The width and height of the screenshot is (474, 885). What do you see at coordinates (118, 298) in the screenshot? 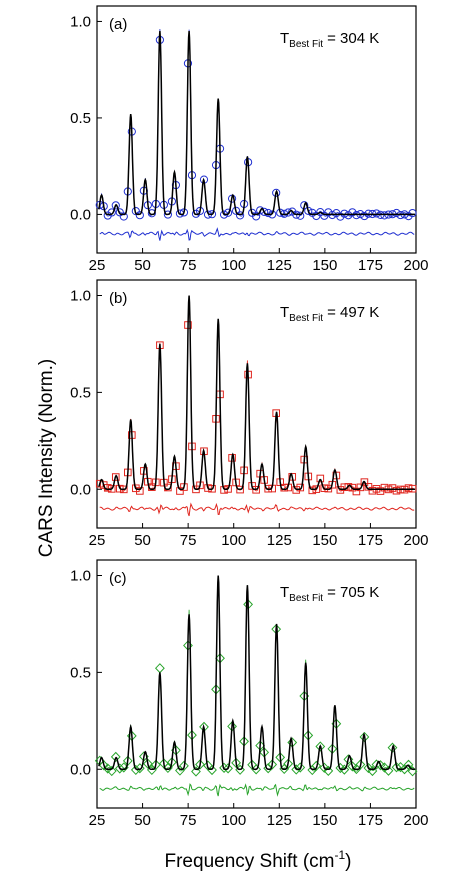
I see `panel-label: (b)` at bounding box center [118, 298].